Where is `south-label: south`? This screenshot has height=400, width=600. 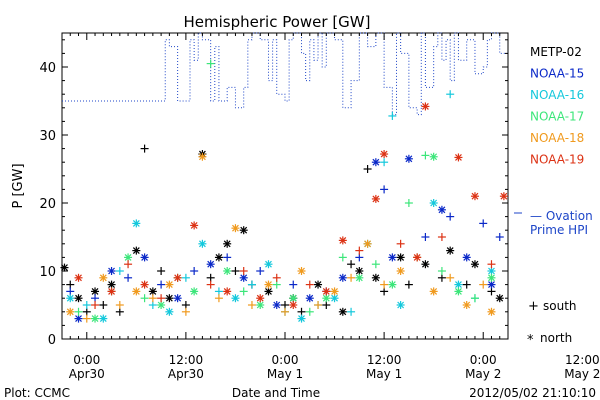
south-label: south is located at coordinates (560, 306).